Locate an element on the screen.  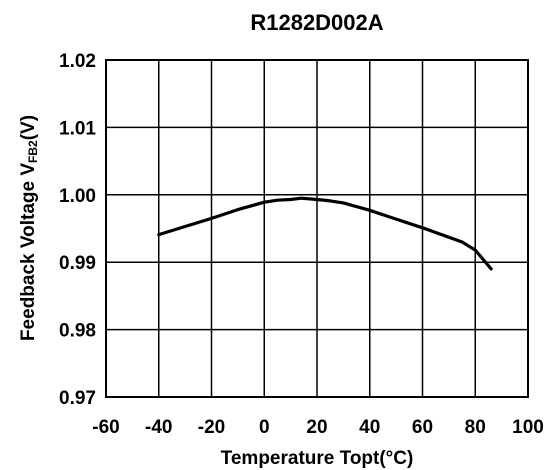
y-tick-label: 0.99 is located at coordinates (77, 263).